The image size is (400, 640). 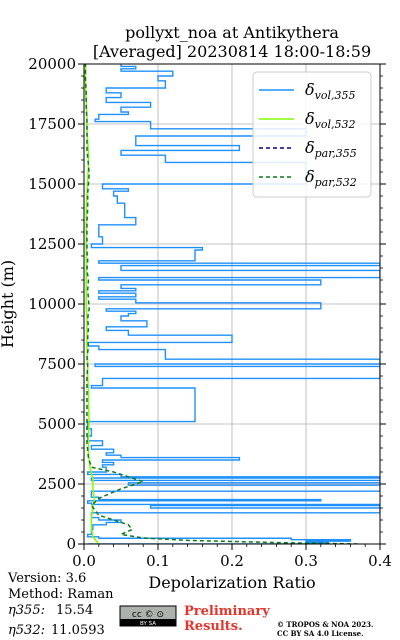 What do you see at coordinates (325, 624) in the screenshot?
I see `license-line1: © TROPOS & NOA 2023.` at bounding box center [325, 624].